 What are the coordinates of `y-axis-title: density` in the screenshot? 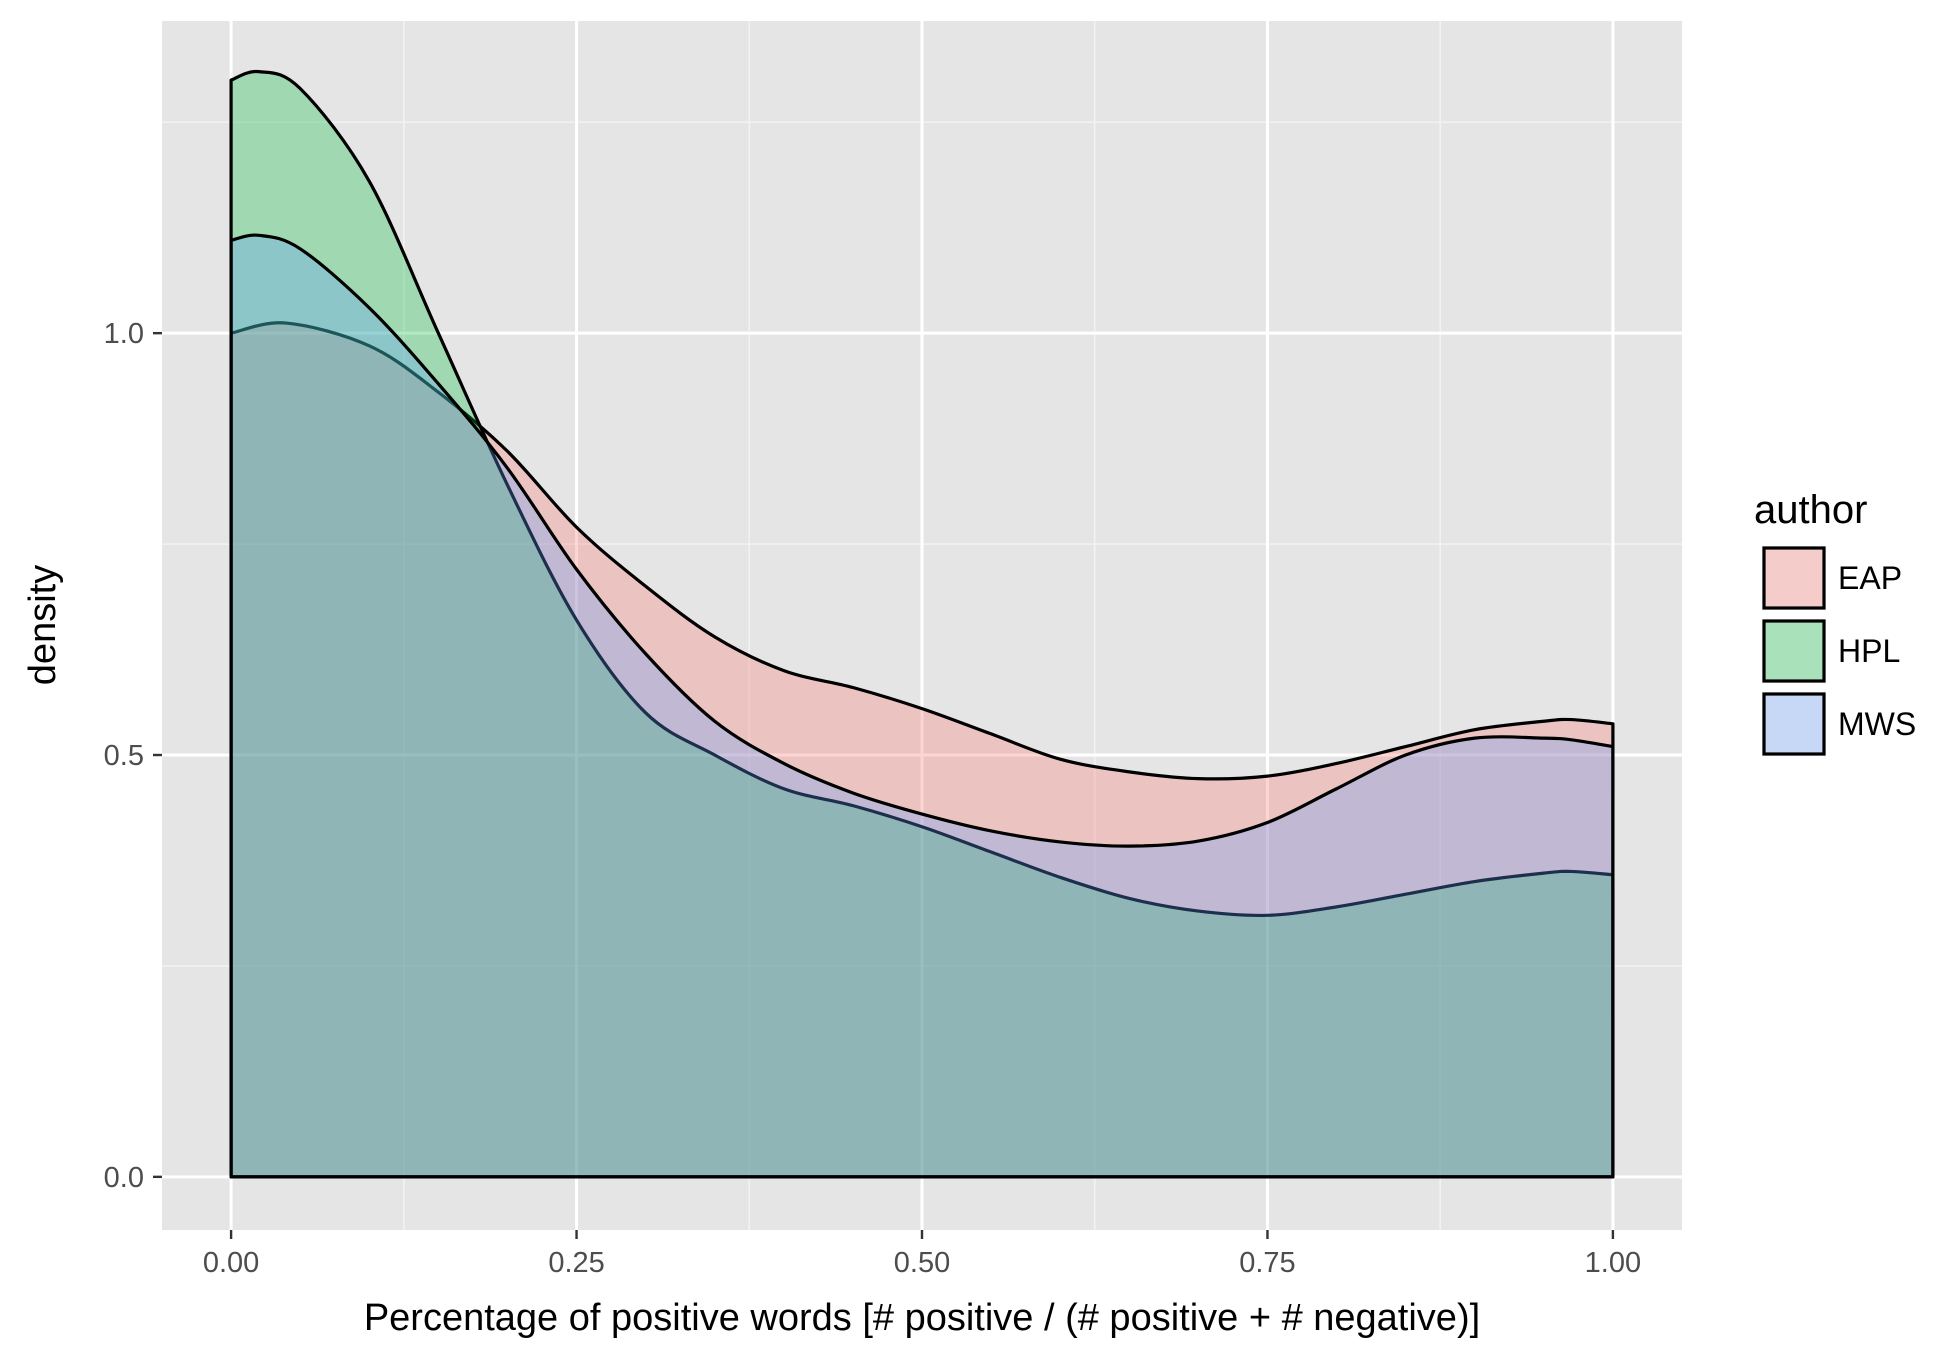 It's located at (43, 625).